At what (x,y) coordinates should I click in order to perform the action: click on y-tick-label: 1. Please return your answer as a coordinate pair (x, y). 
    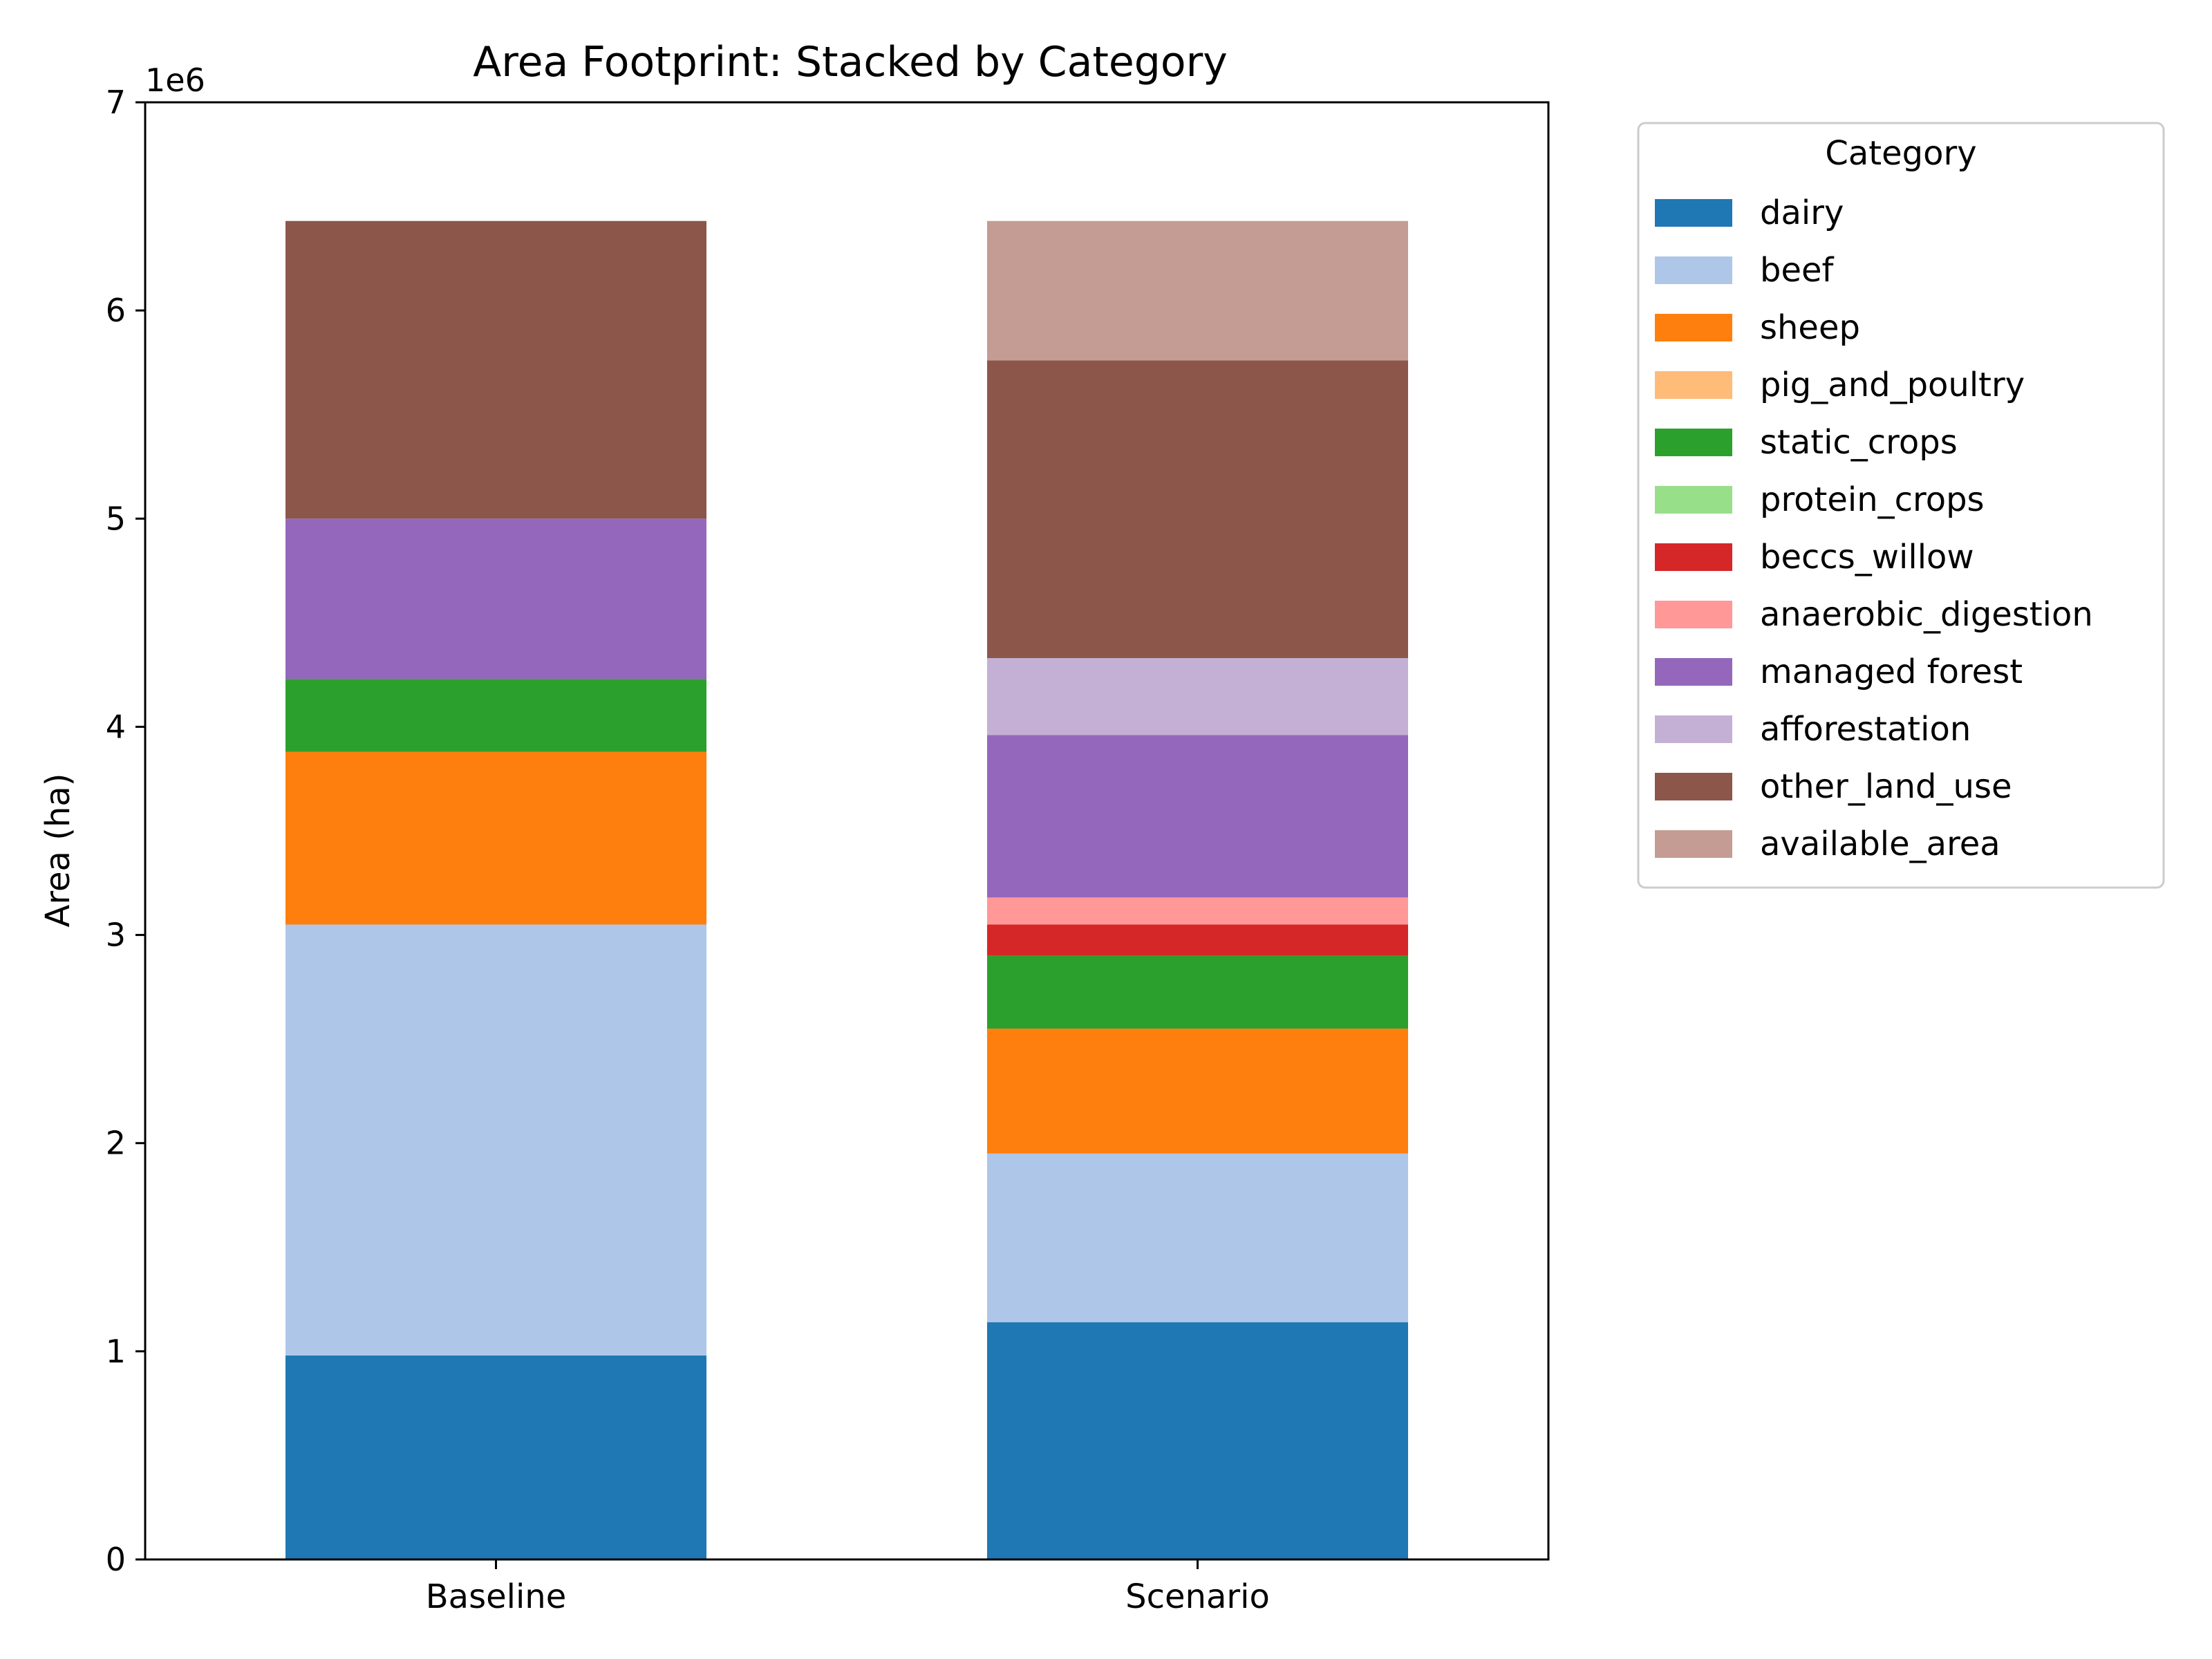
    Looking at the image, I should click on (116, 1351).